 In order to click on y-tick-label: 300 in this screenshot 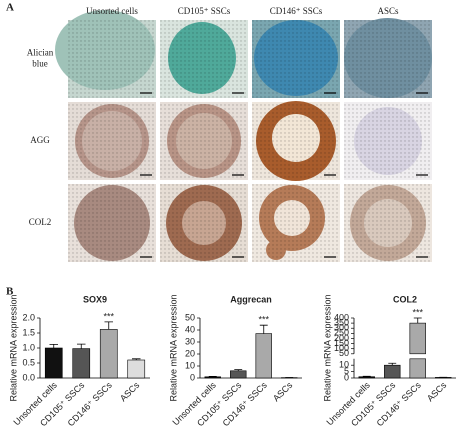, I will do `click(341, 328)`.